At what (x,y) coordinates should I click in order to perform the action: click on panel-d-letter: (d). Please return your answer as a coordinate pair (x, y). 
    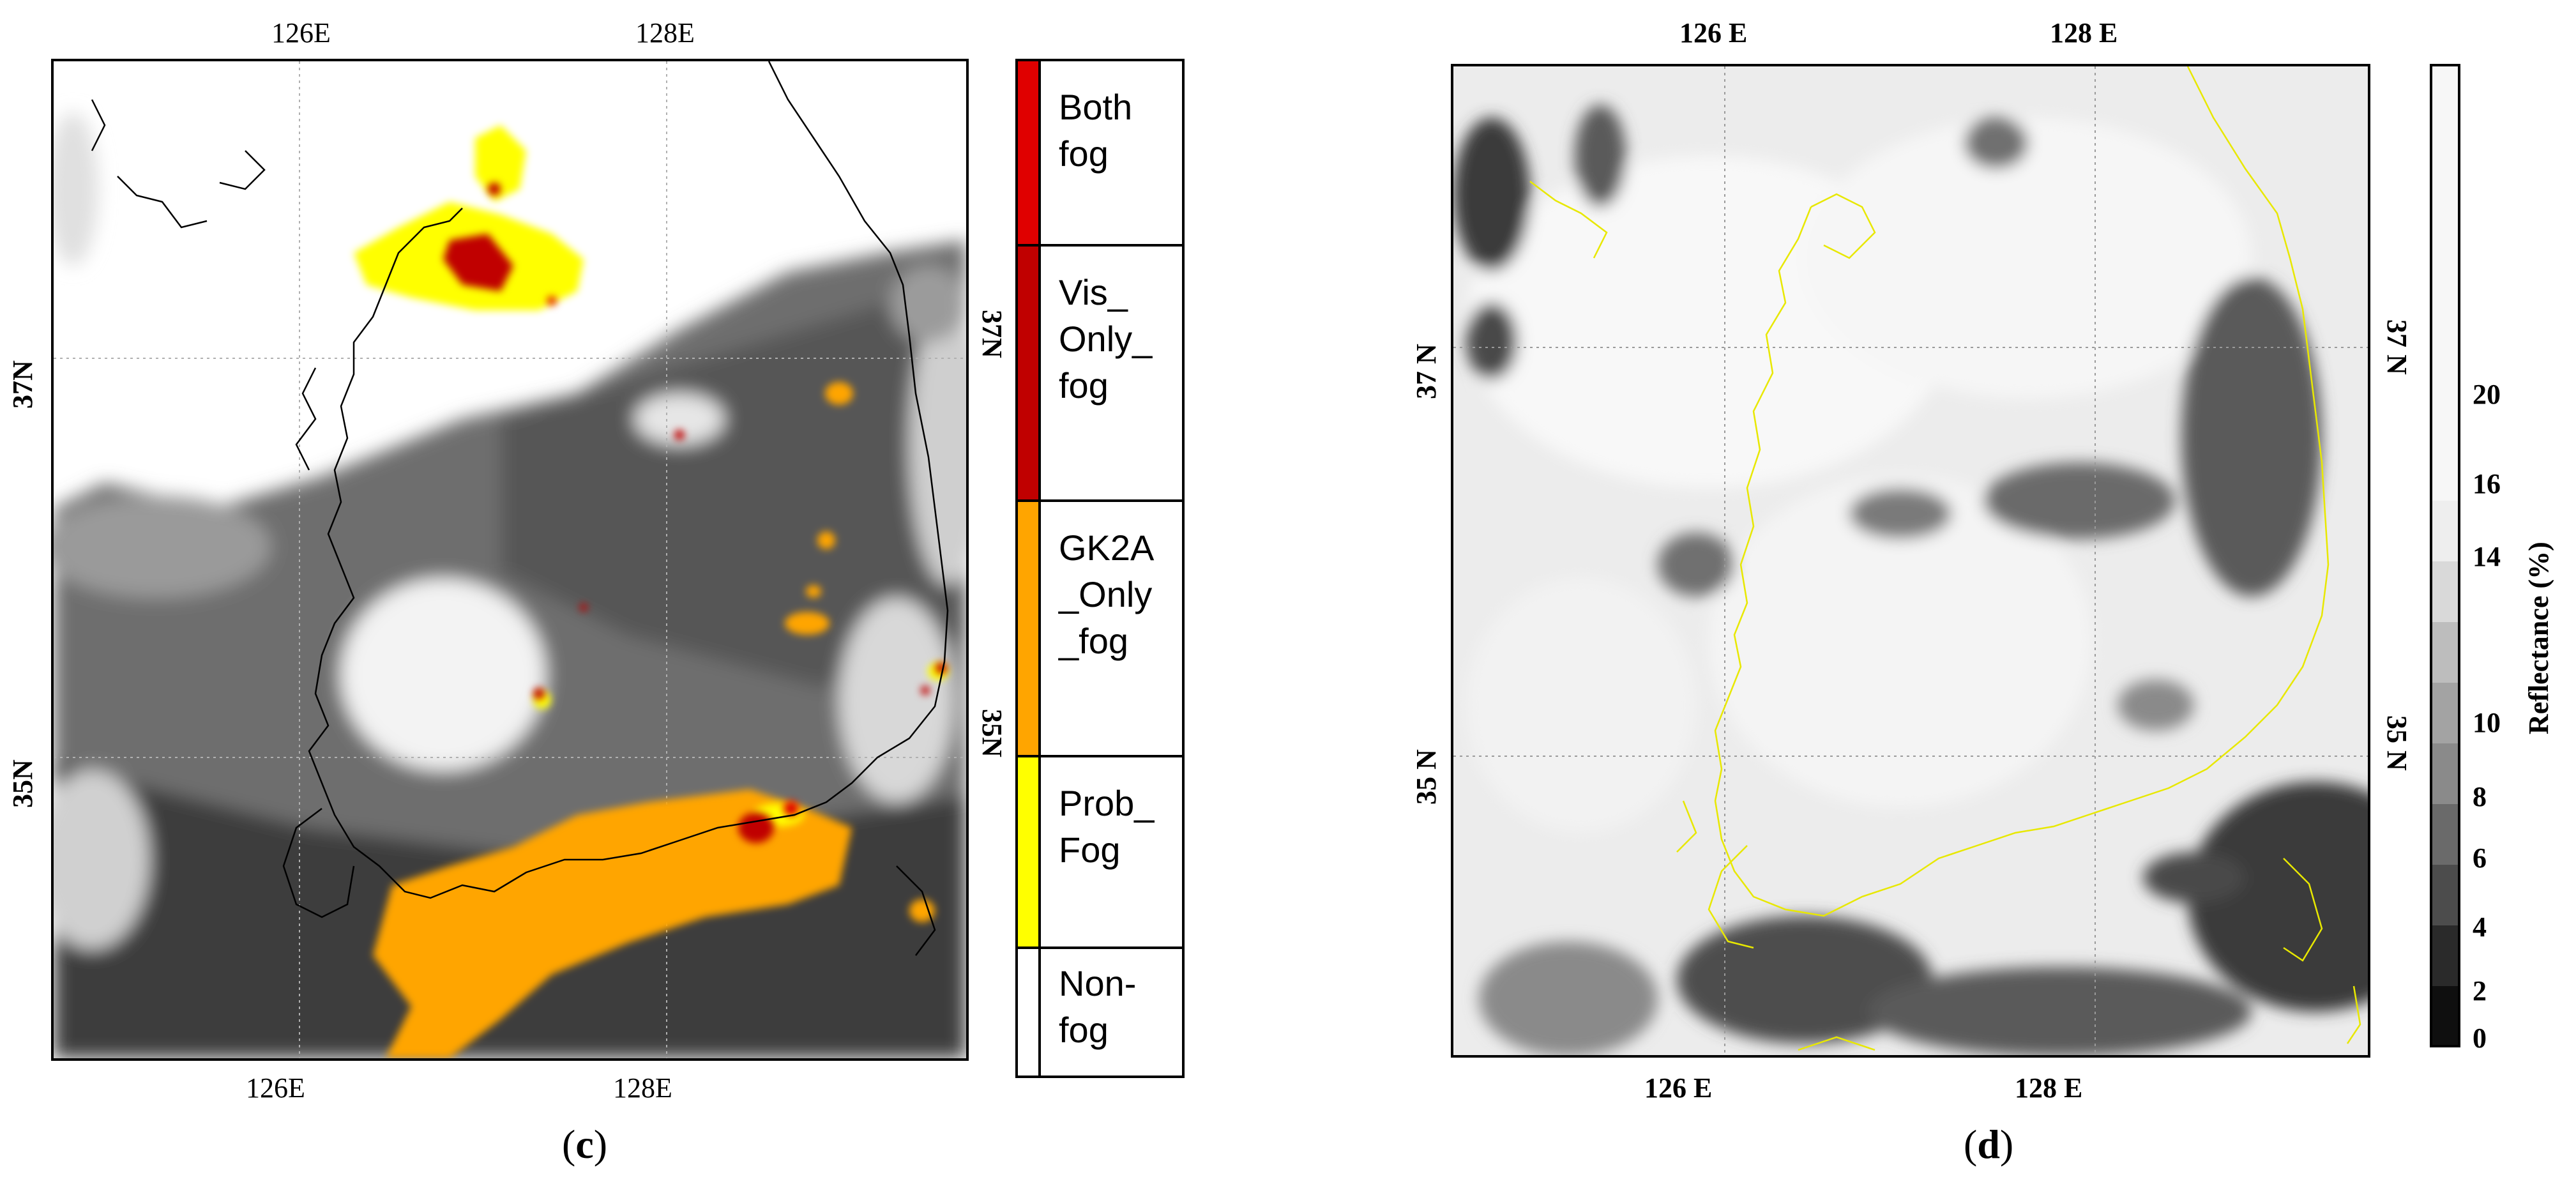
    Looking at the image, I should click on (1989, 1144).